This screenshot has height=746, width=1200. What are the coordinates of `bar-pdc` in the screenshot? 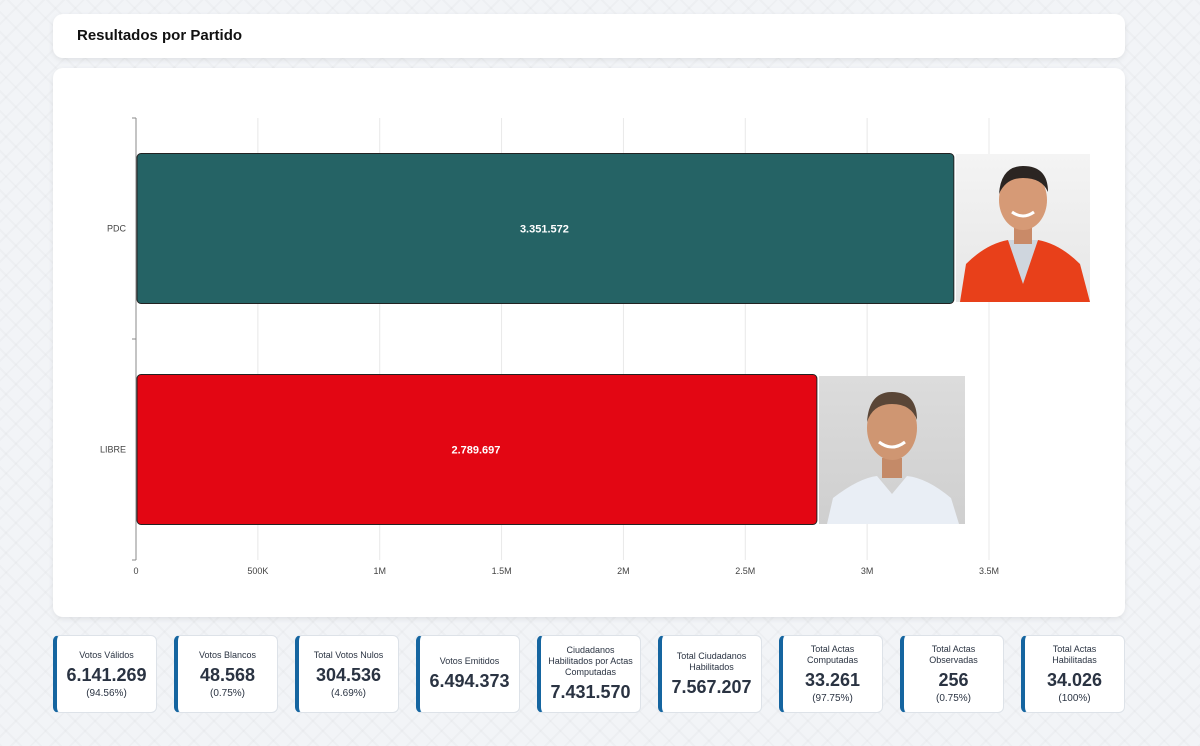 It's located at (545, 228).